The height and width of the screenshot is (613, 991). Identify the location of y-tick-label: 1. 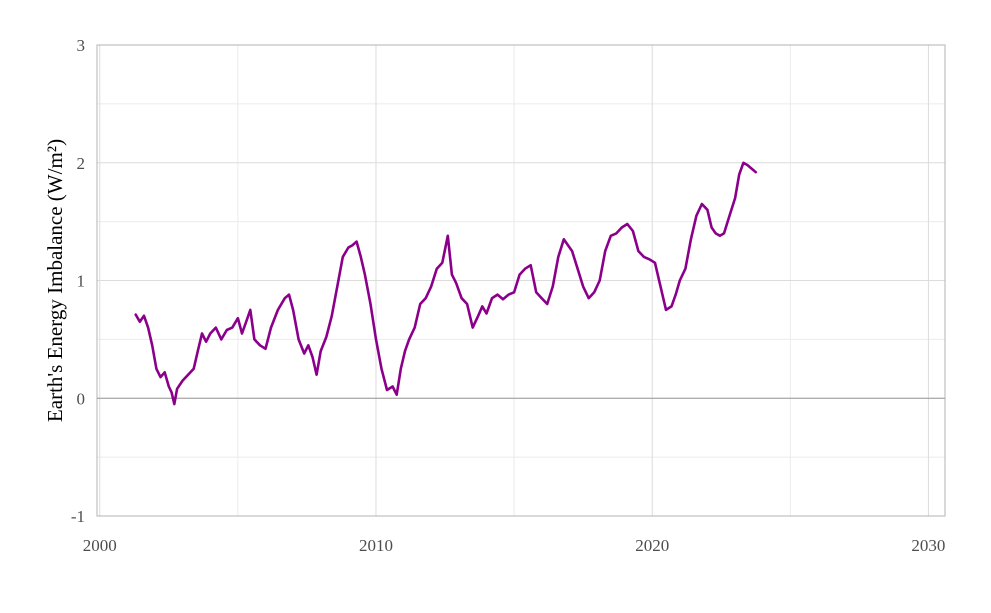
(81, 281).